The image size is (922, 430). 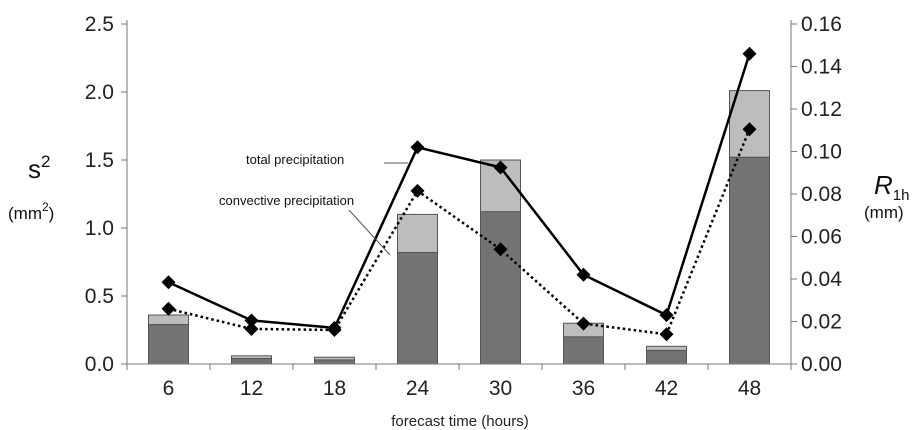 I want to click on y-left-unit: (mm2), so click(x=31, y=211).